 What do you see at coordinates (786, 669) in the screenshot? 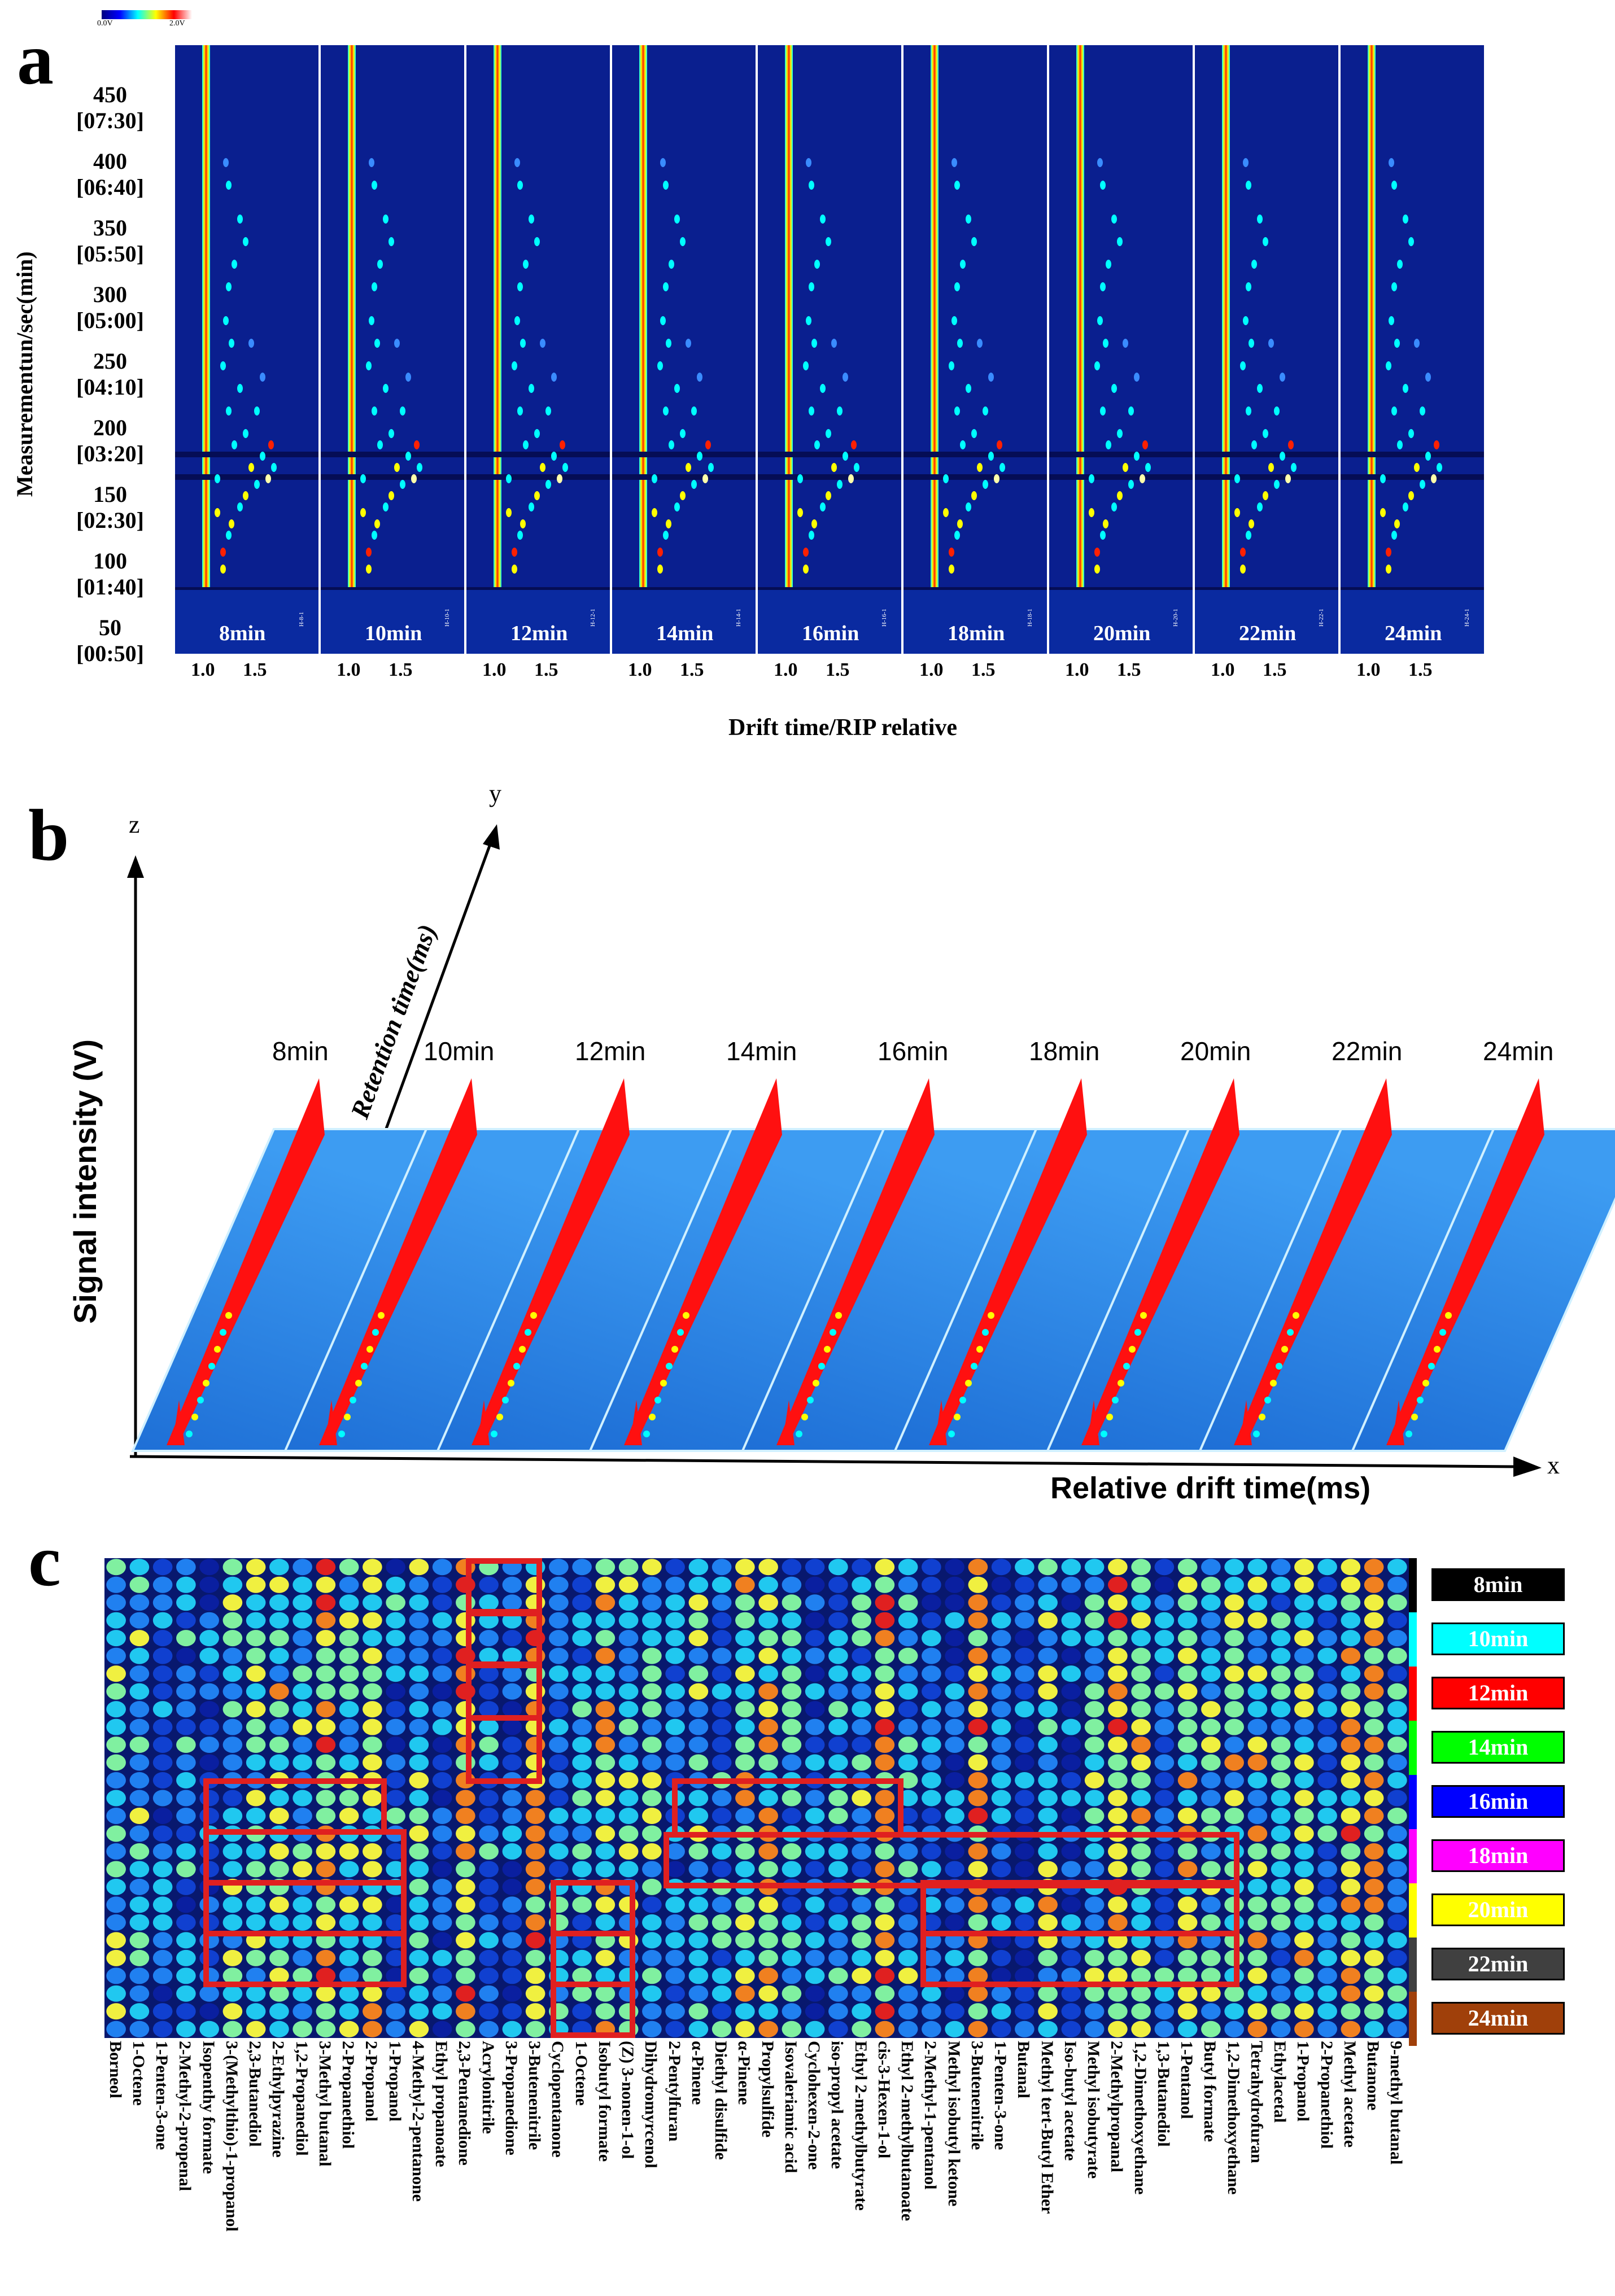
I see `x-tick-label: 1.0` at bounding box center [786, 669].